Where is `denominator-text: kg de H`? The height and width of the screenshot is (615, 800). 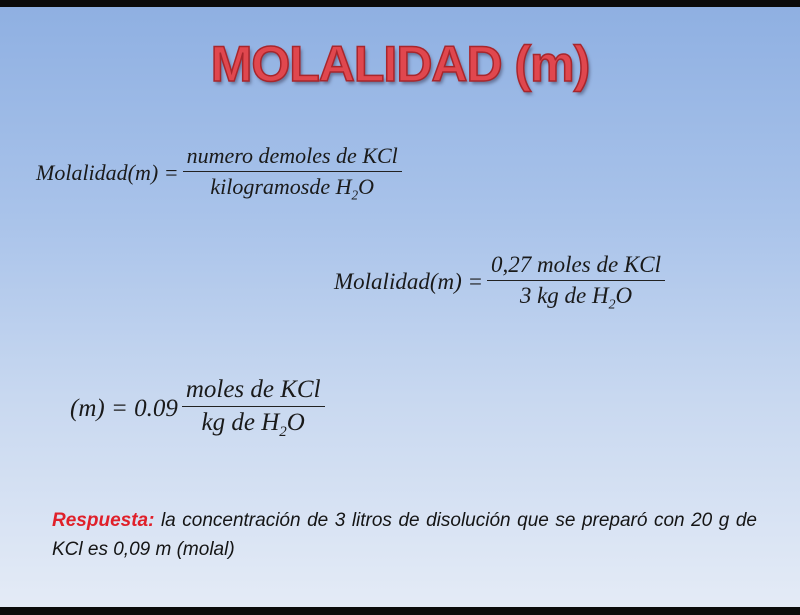 denominator-text: kg de H is located at coordinates (240, 422).